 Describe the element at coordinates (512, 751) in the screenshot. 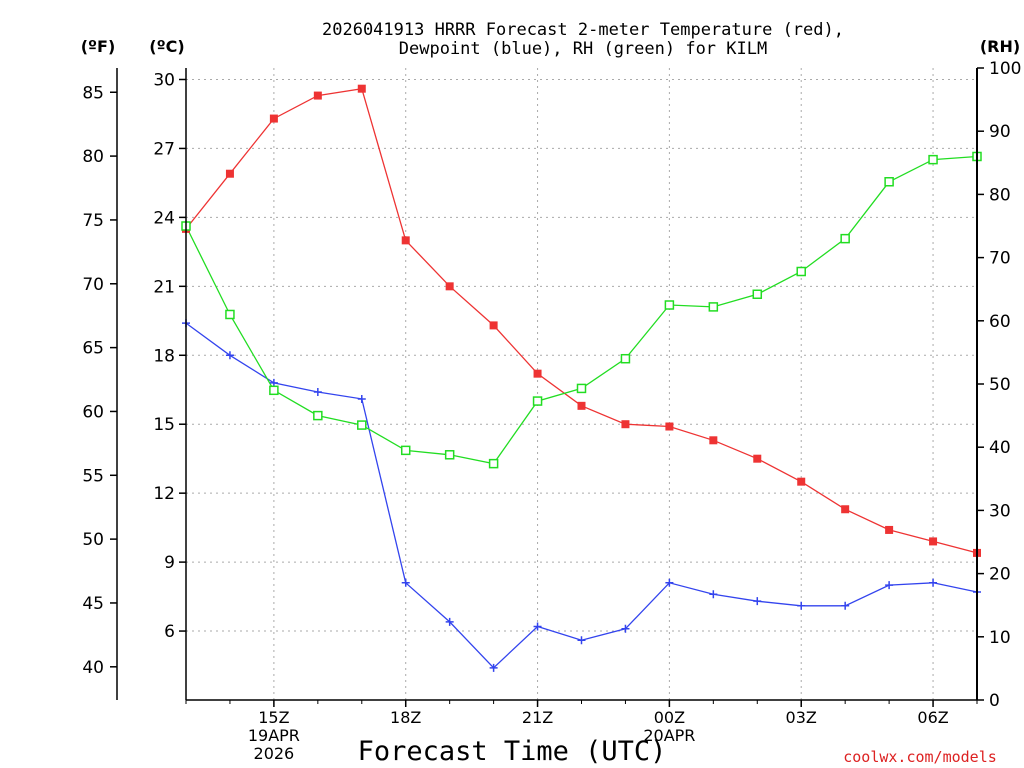

I see `x-axis-label: Forecast Time (UTC)` at that location.